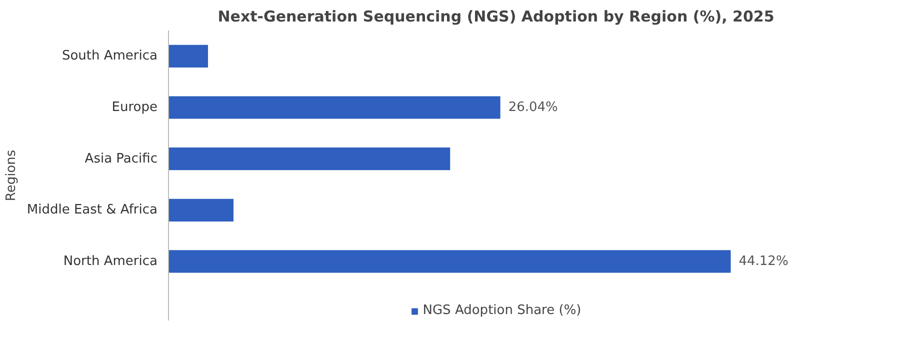 The width and height of the screenshot is (900, 354). Describe the element at coordinates (110, 56) in the screenshot. I see `y-tick-label: South America` at that location.